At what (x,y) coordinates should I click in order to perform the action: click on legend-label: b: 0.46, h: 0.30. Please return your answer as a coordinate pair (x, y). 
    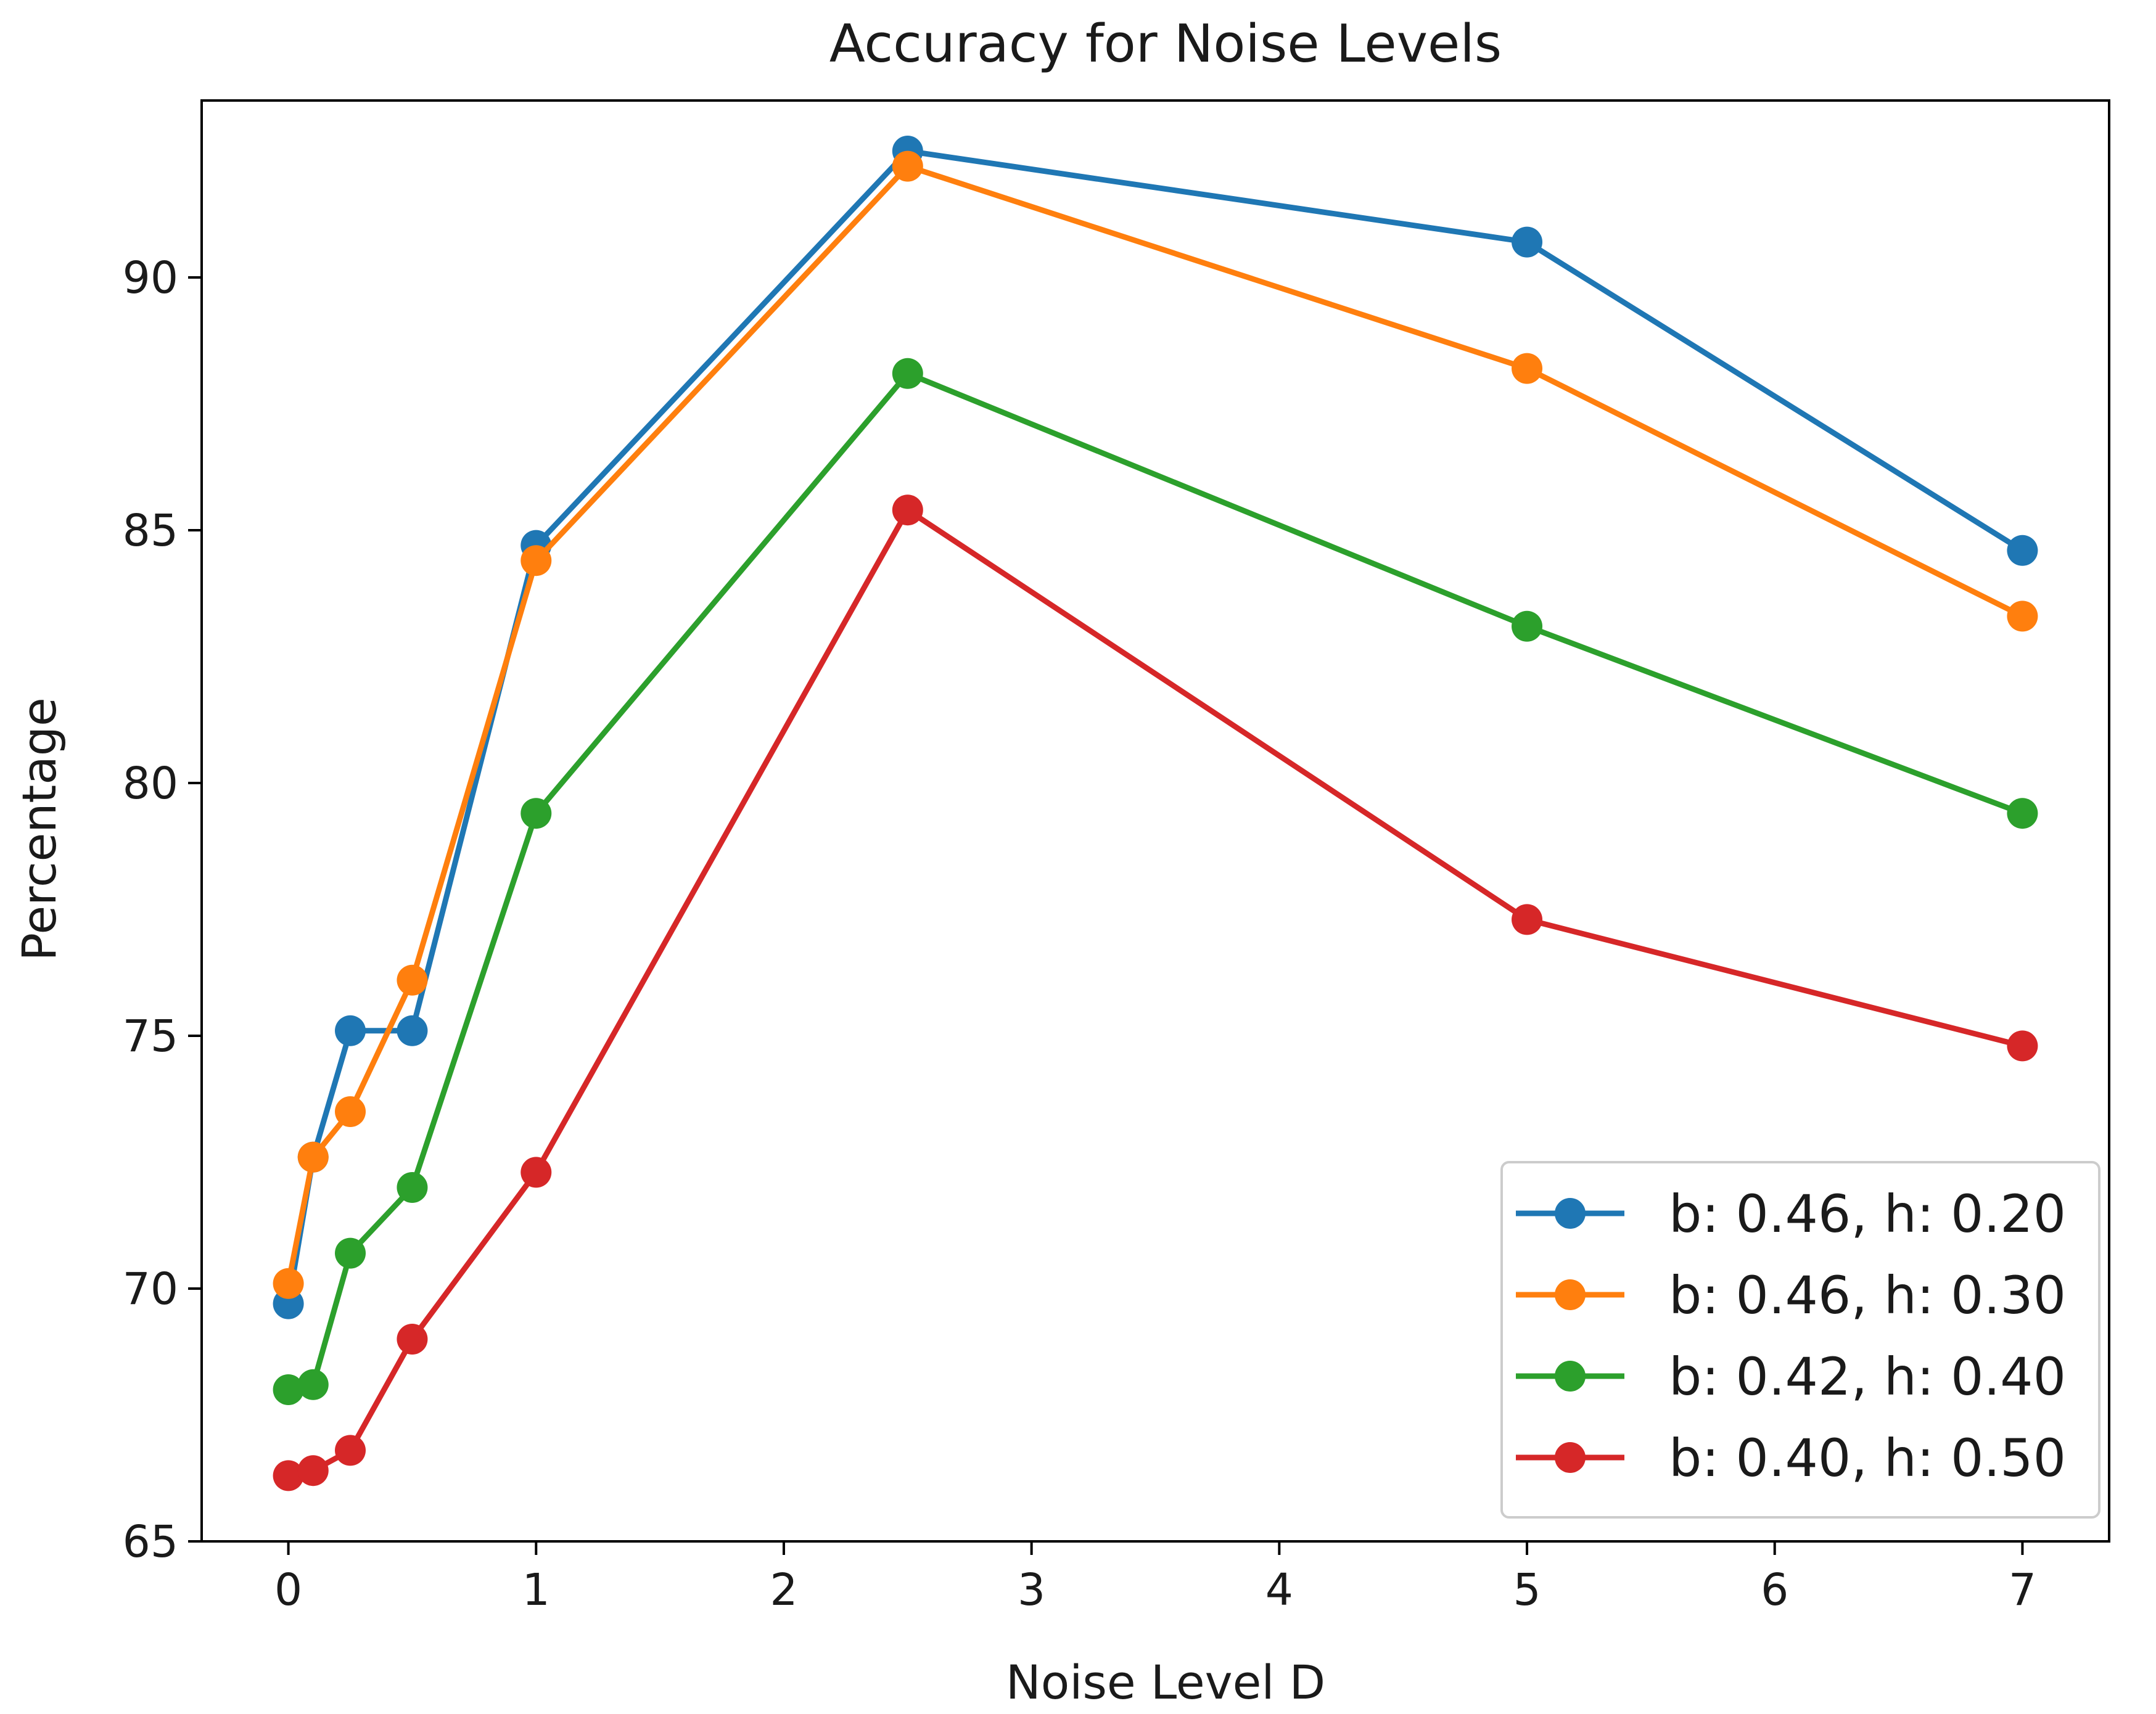
    Looking at the image, I should click on (1867, 1295).